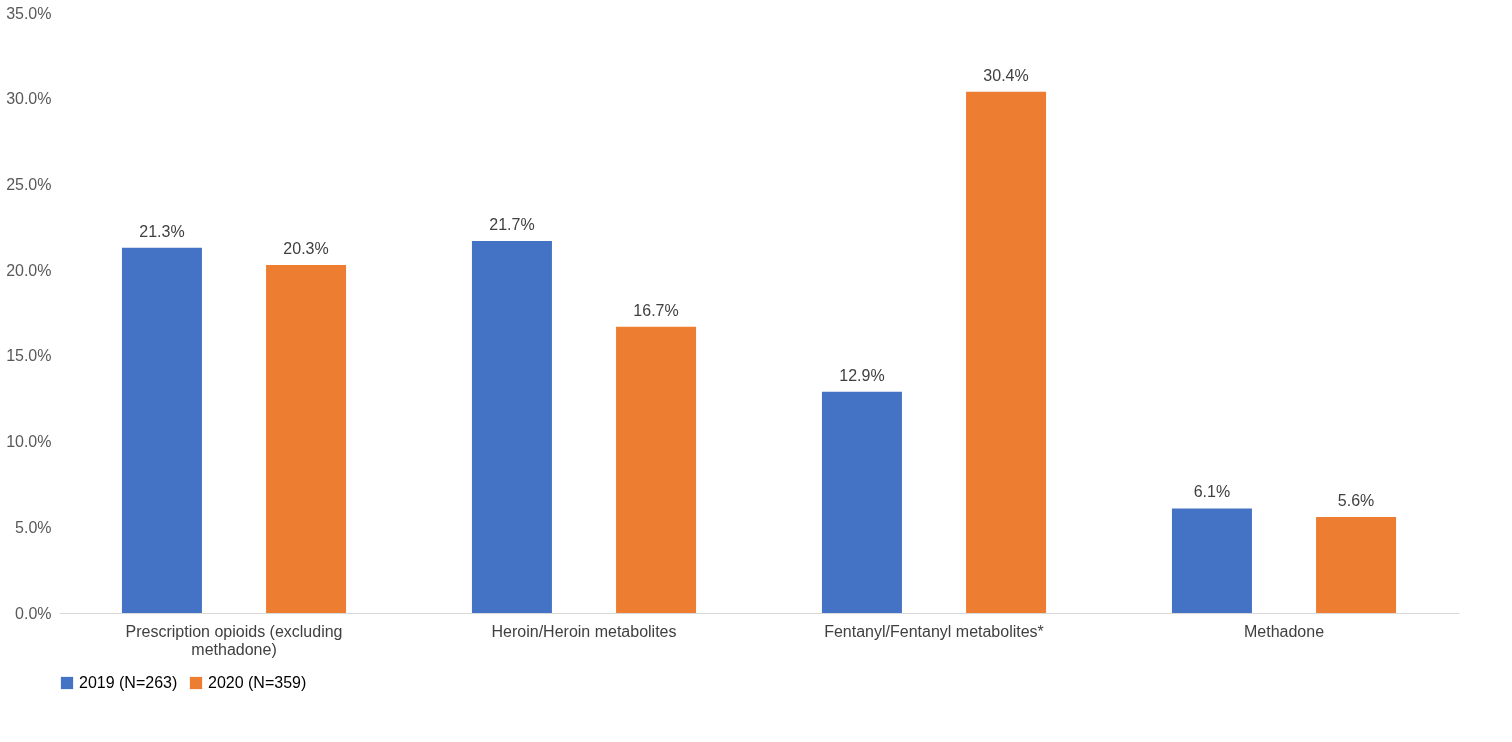 Image resolution: width=1512 pixels, height=742 pixels. What do you see at coordinates (1284, 631) in the screenshot?
I see `x-tick-label: Methadone` at bounding box center [1284, 631].